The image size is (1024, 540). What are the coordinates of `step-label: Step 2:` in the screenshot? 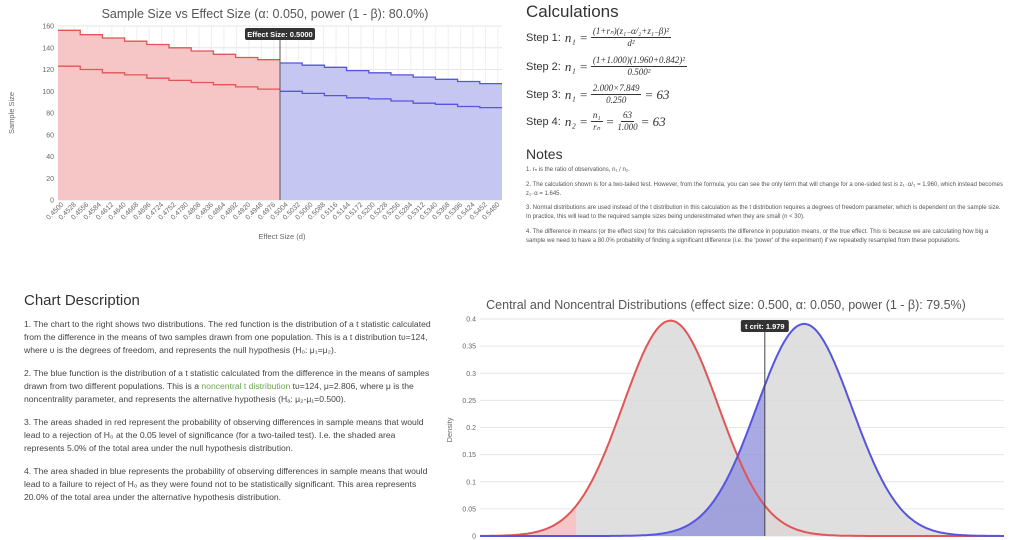 It's located at (543, 66).